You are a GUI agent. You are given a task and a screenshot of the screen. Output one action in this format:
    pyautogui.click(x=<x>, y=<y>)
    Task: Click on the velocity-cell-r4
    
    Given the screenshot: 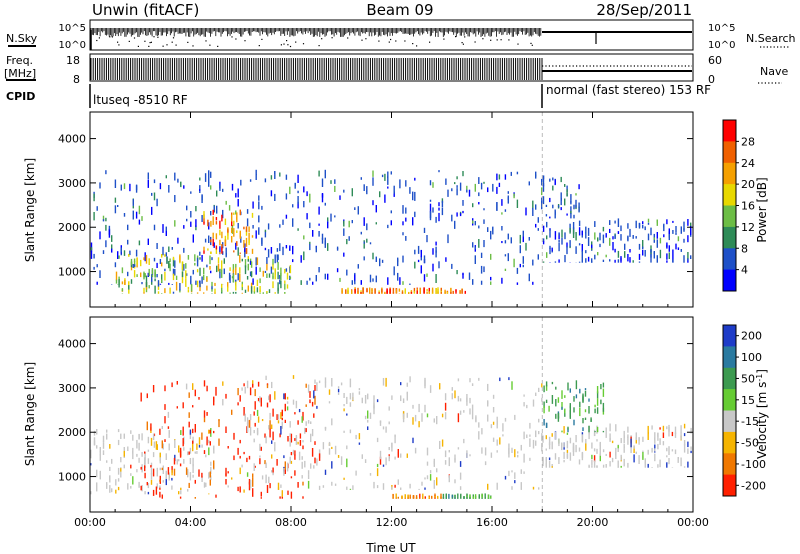 What is the action you would take?
    pyautogui.click(x=473, y=497)
    